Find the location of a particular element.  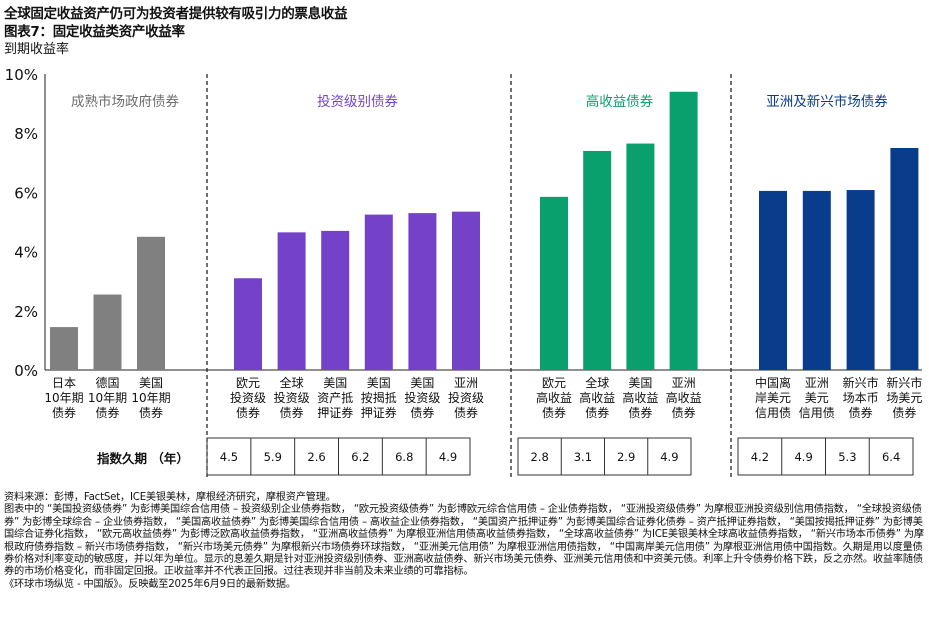

duration-value: 2.6 is located at coordinates (316, 457).